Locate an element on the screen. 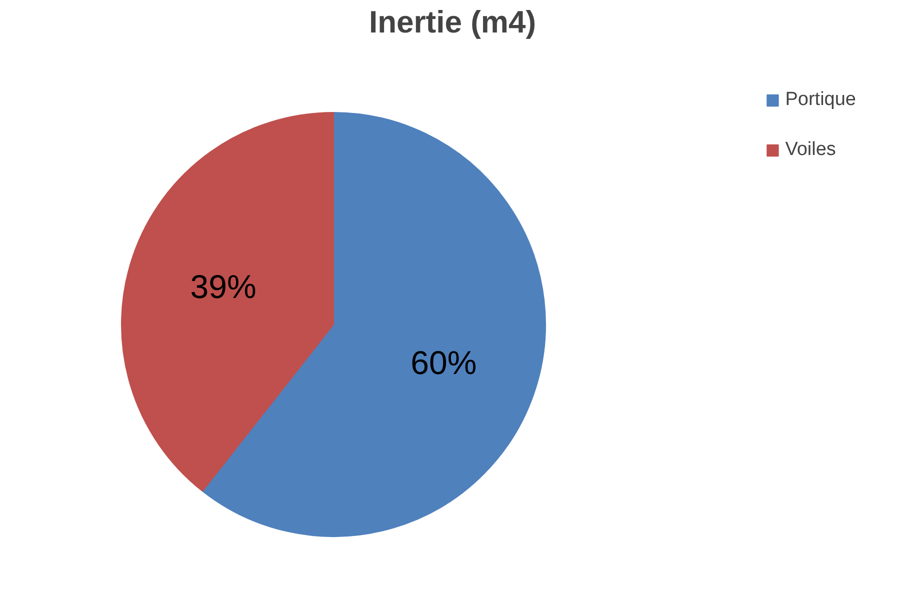 This screenshot has width=906, height=598. data-label: 39% is located at coordinates (223, 286).